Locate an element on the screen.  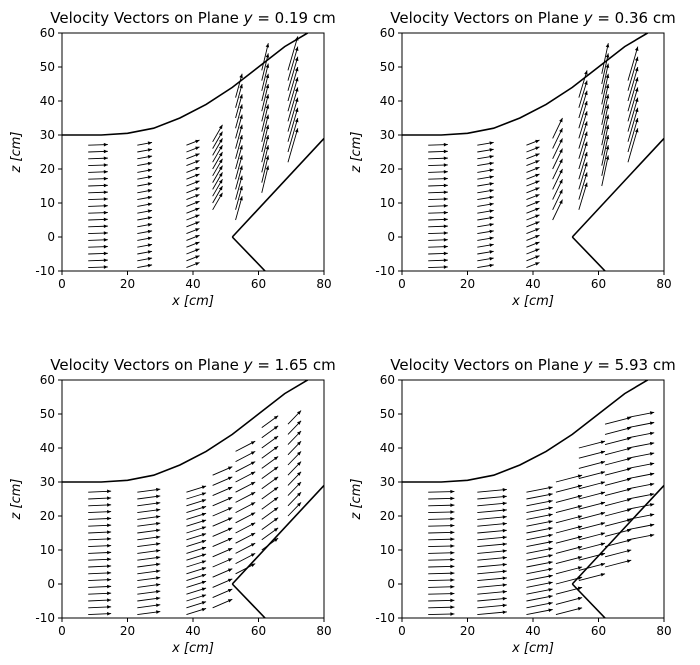
x-tick-label: 0 is located at coordinates (62, 284).